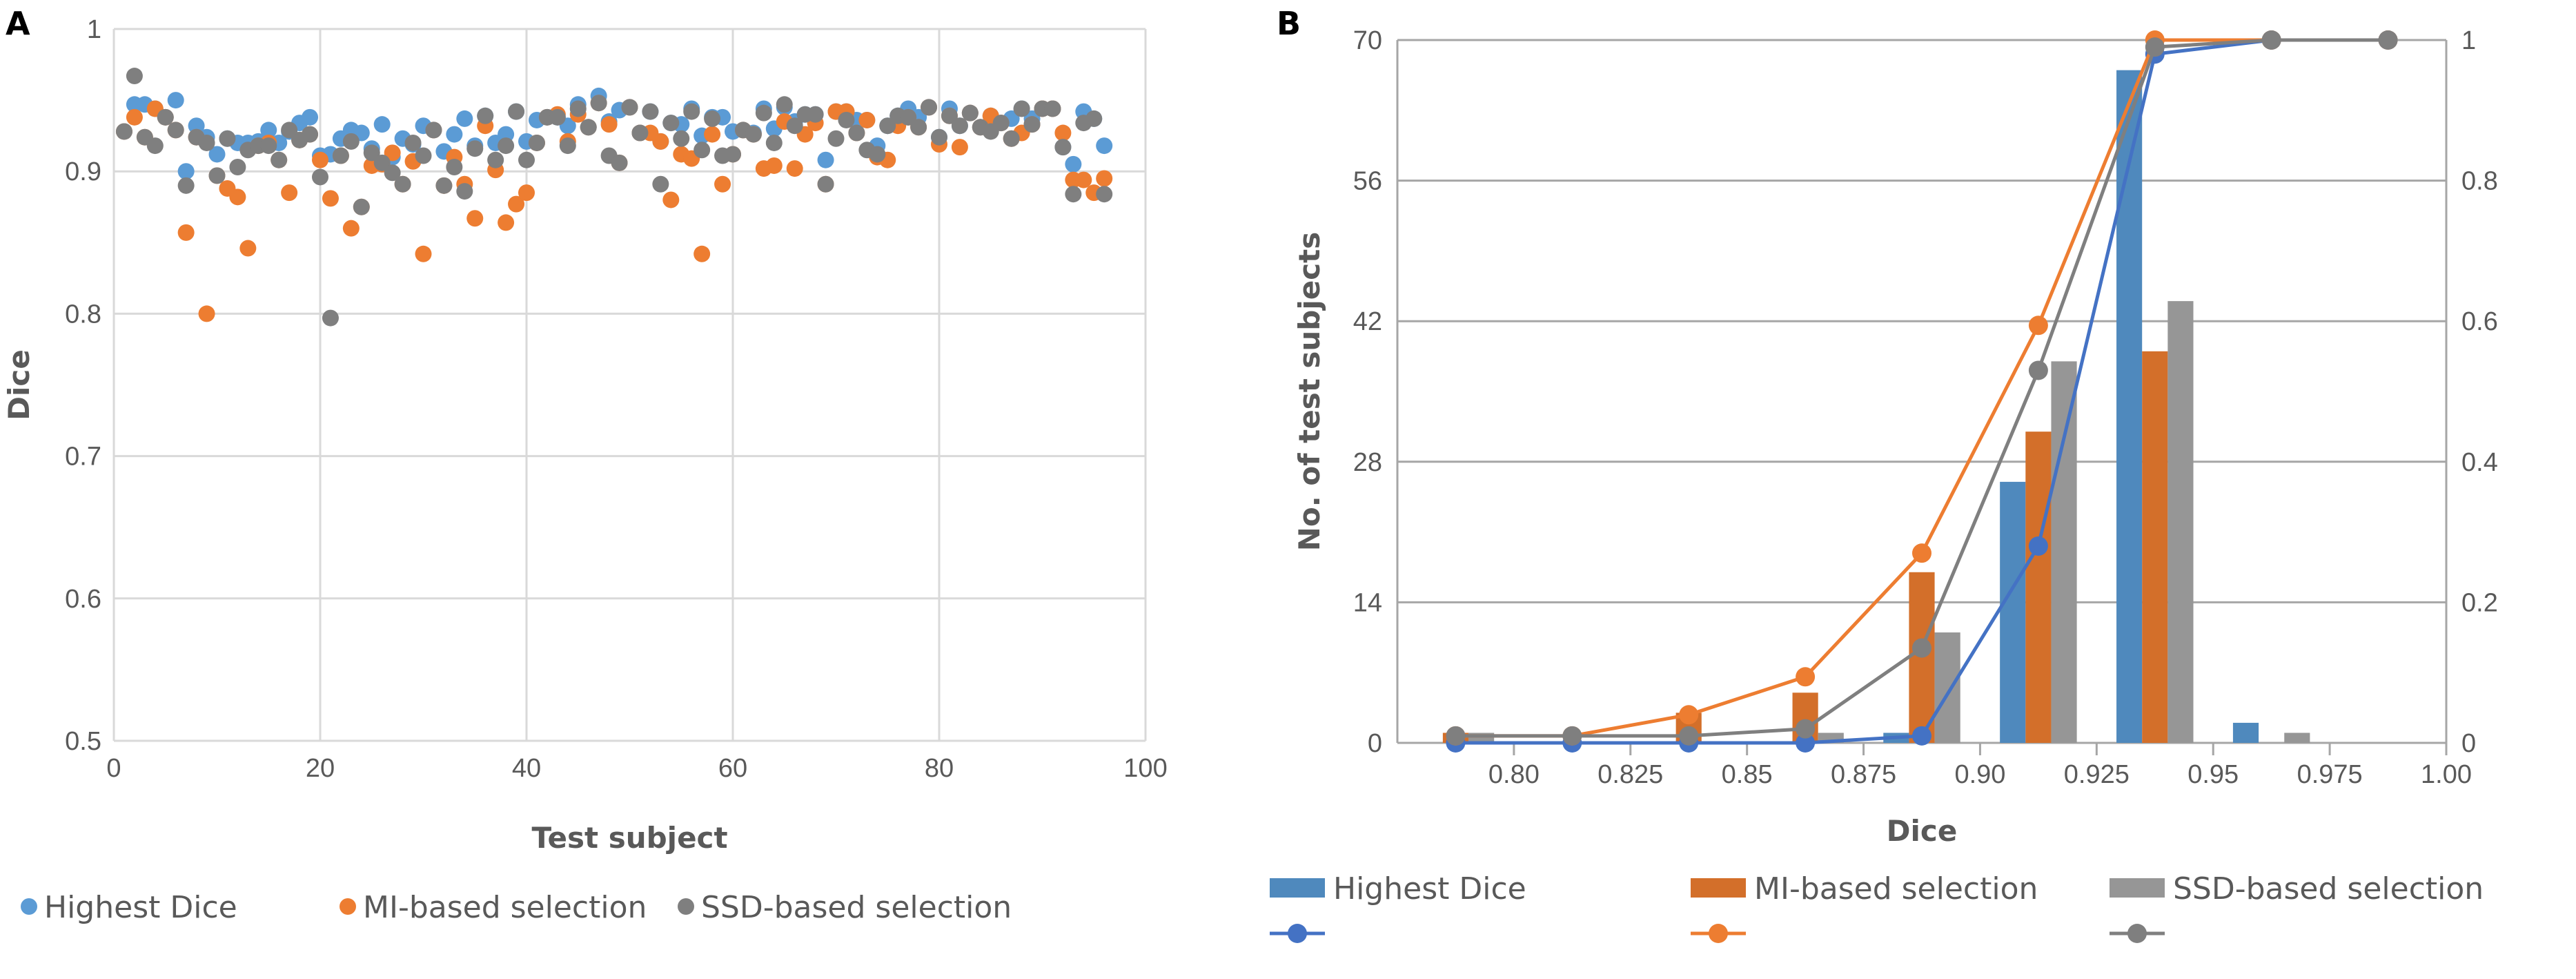  What do you see at coordinates (1367, 41) in the screenshot?
I see `y-tick-label: 70` at bounding box center [1367, 41].